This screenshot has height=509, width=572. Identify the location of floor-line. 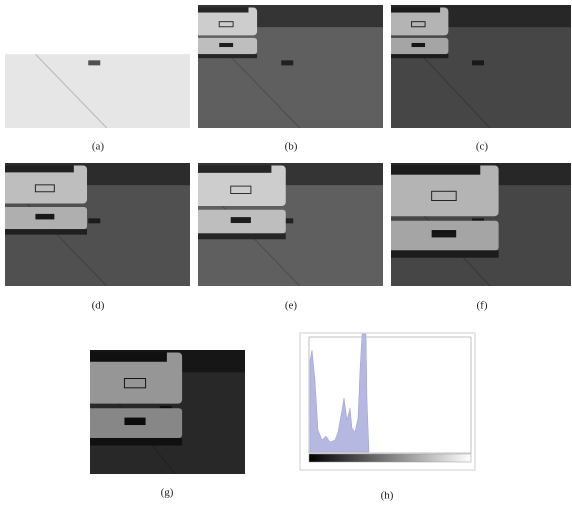
(65, 84).